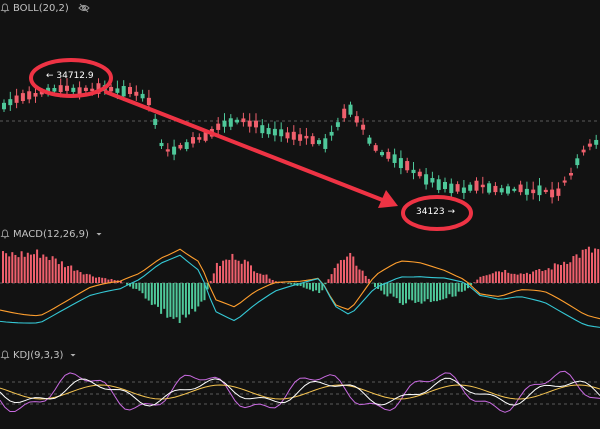  Describe the element at coordinates (52, 234) in the screenshot. I see `macd-indicator-label: MACD(12,26,9)` at that location.